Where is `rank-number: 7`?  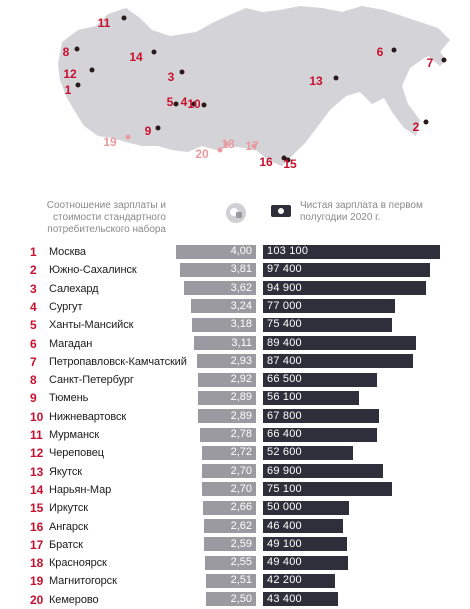
rank-number: 7 is located at coordinates (33, 361).